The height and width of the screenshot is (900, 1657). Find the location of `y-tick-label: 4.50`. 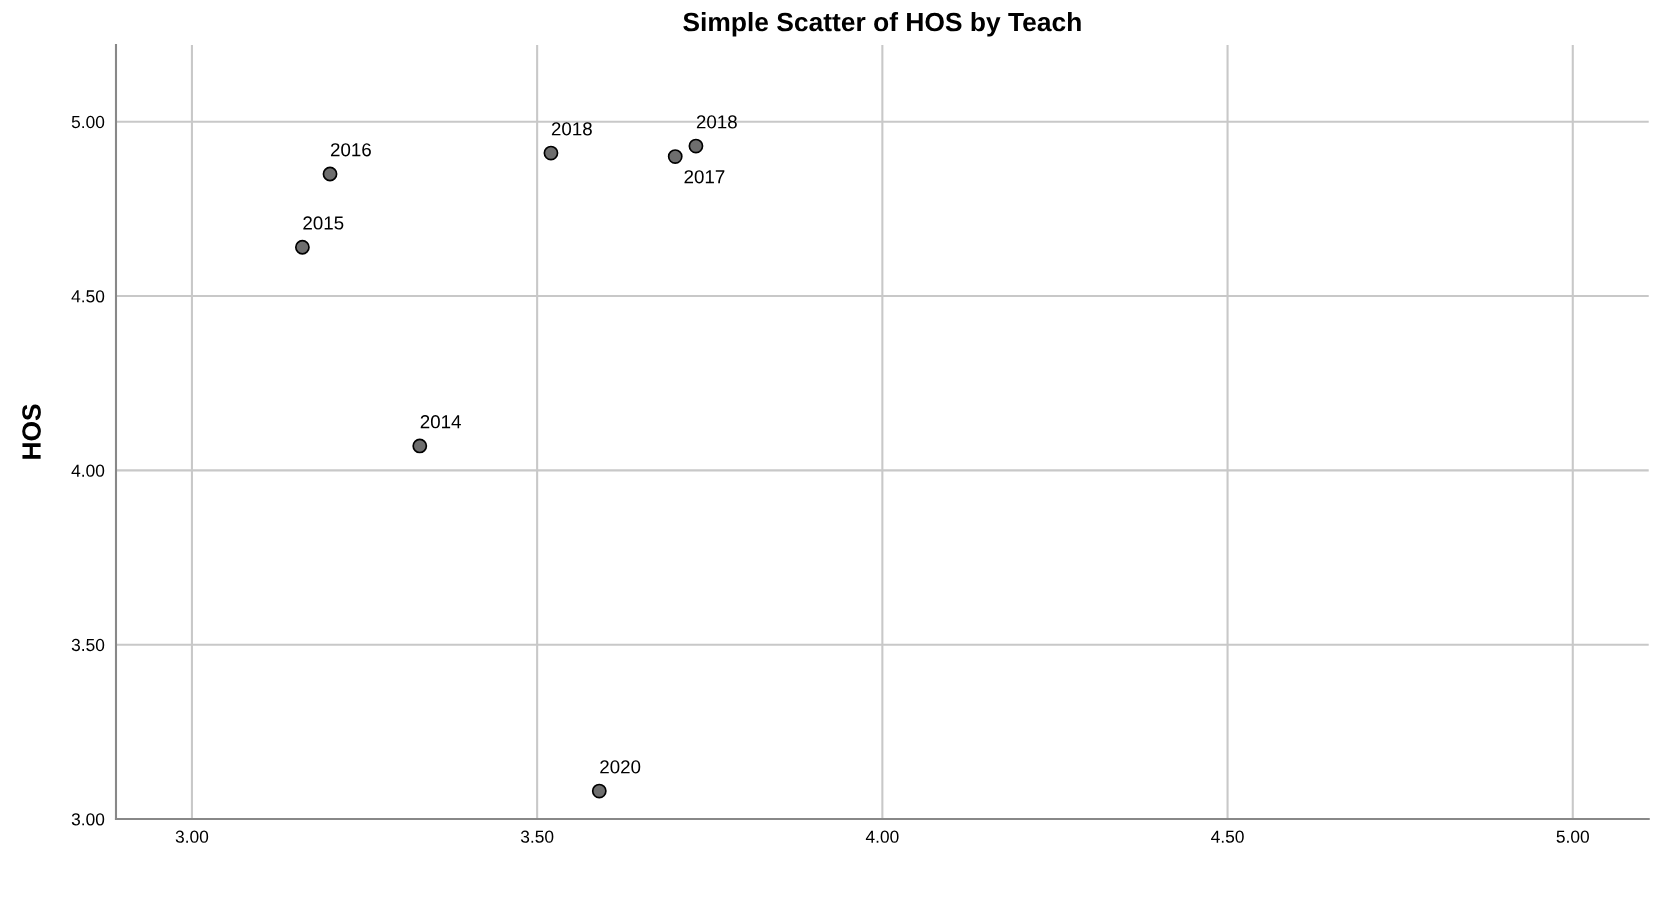

y-tick-label: 4.50 is located at coordinates (88, 296).